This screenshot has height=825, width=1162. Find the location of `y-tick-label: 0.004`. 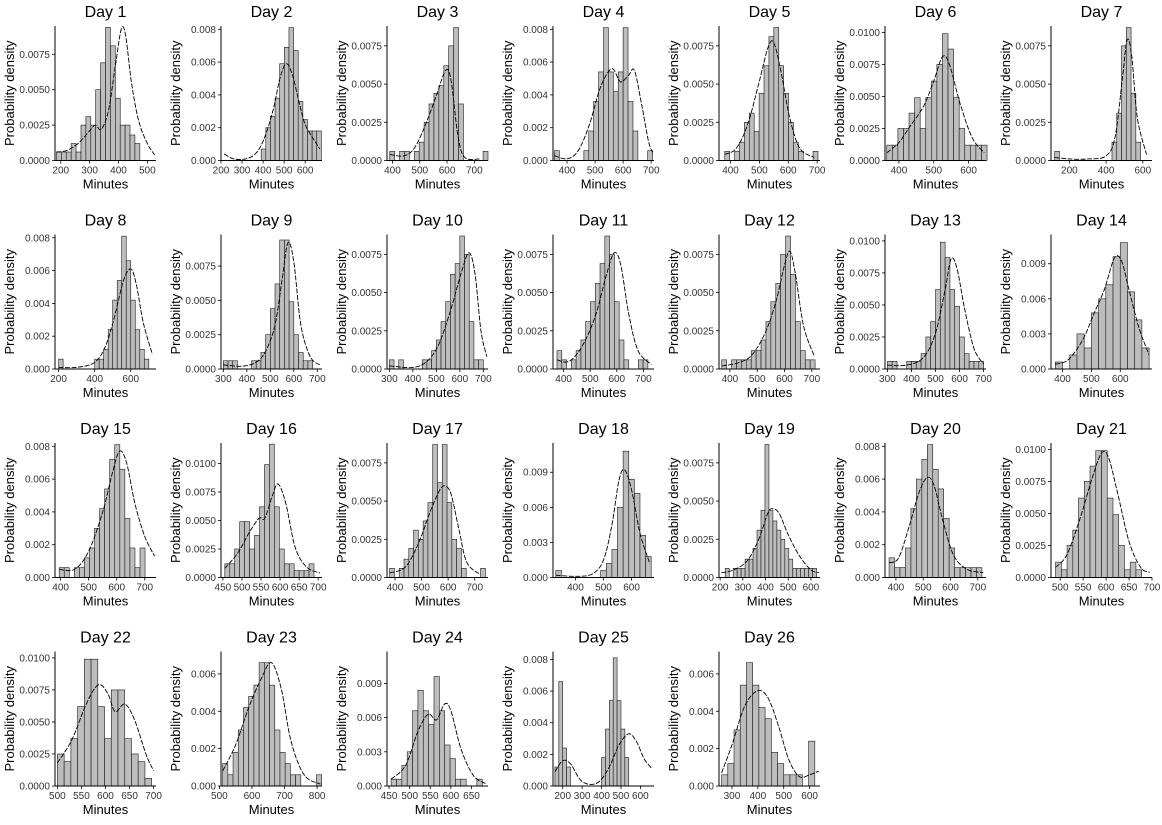

y-tick-label: 0.004 is located at coordinates (701, 712).